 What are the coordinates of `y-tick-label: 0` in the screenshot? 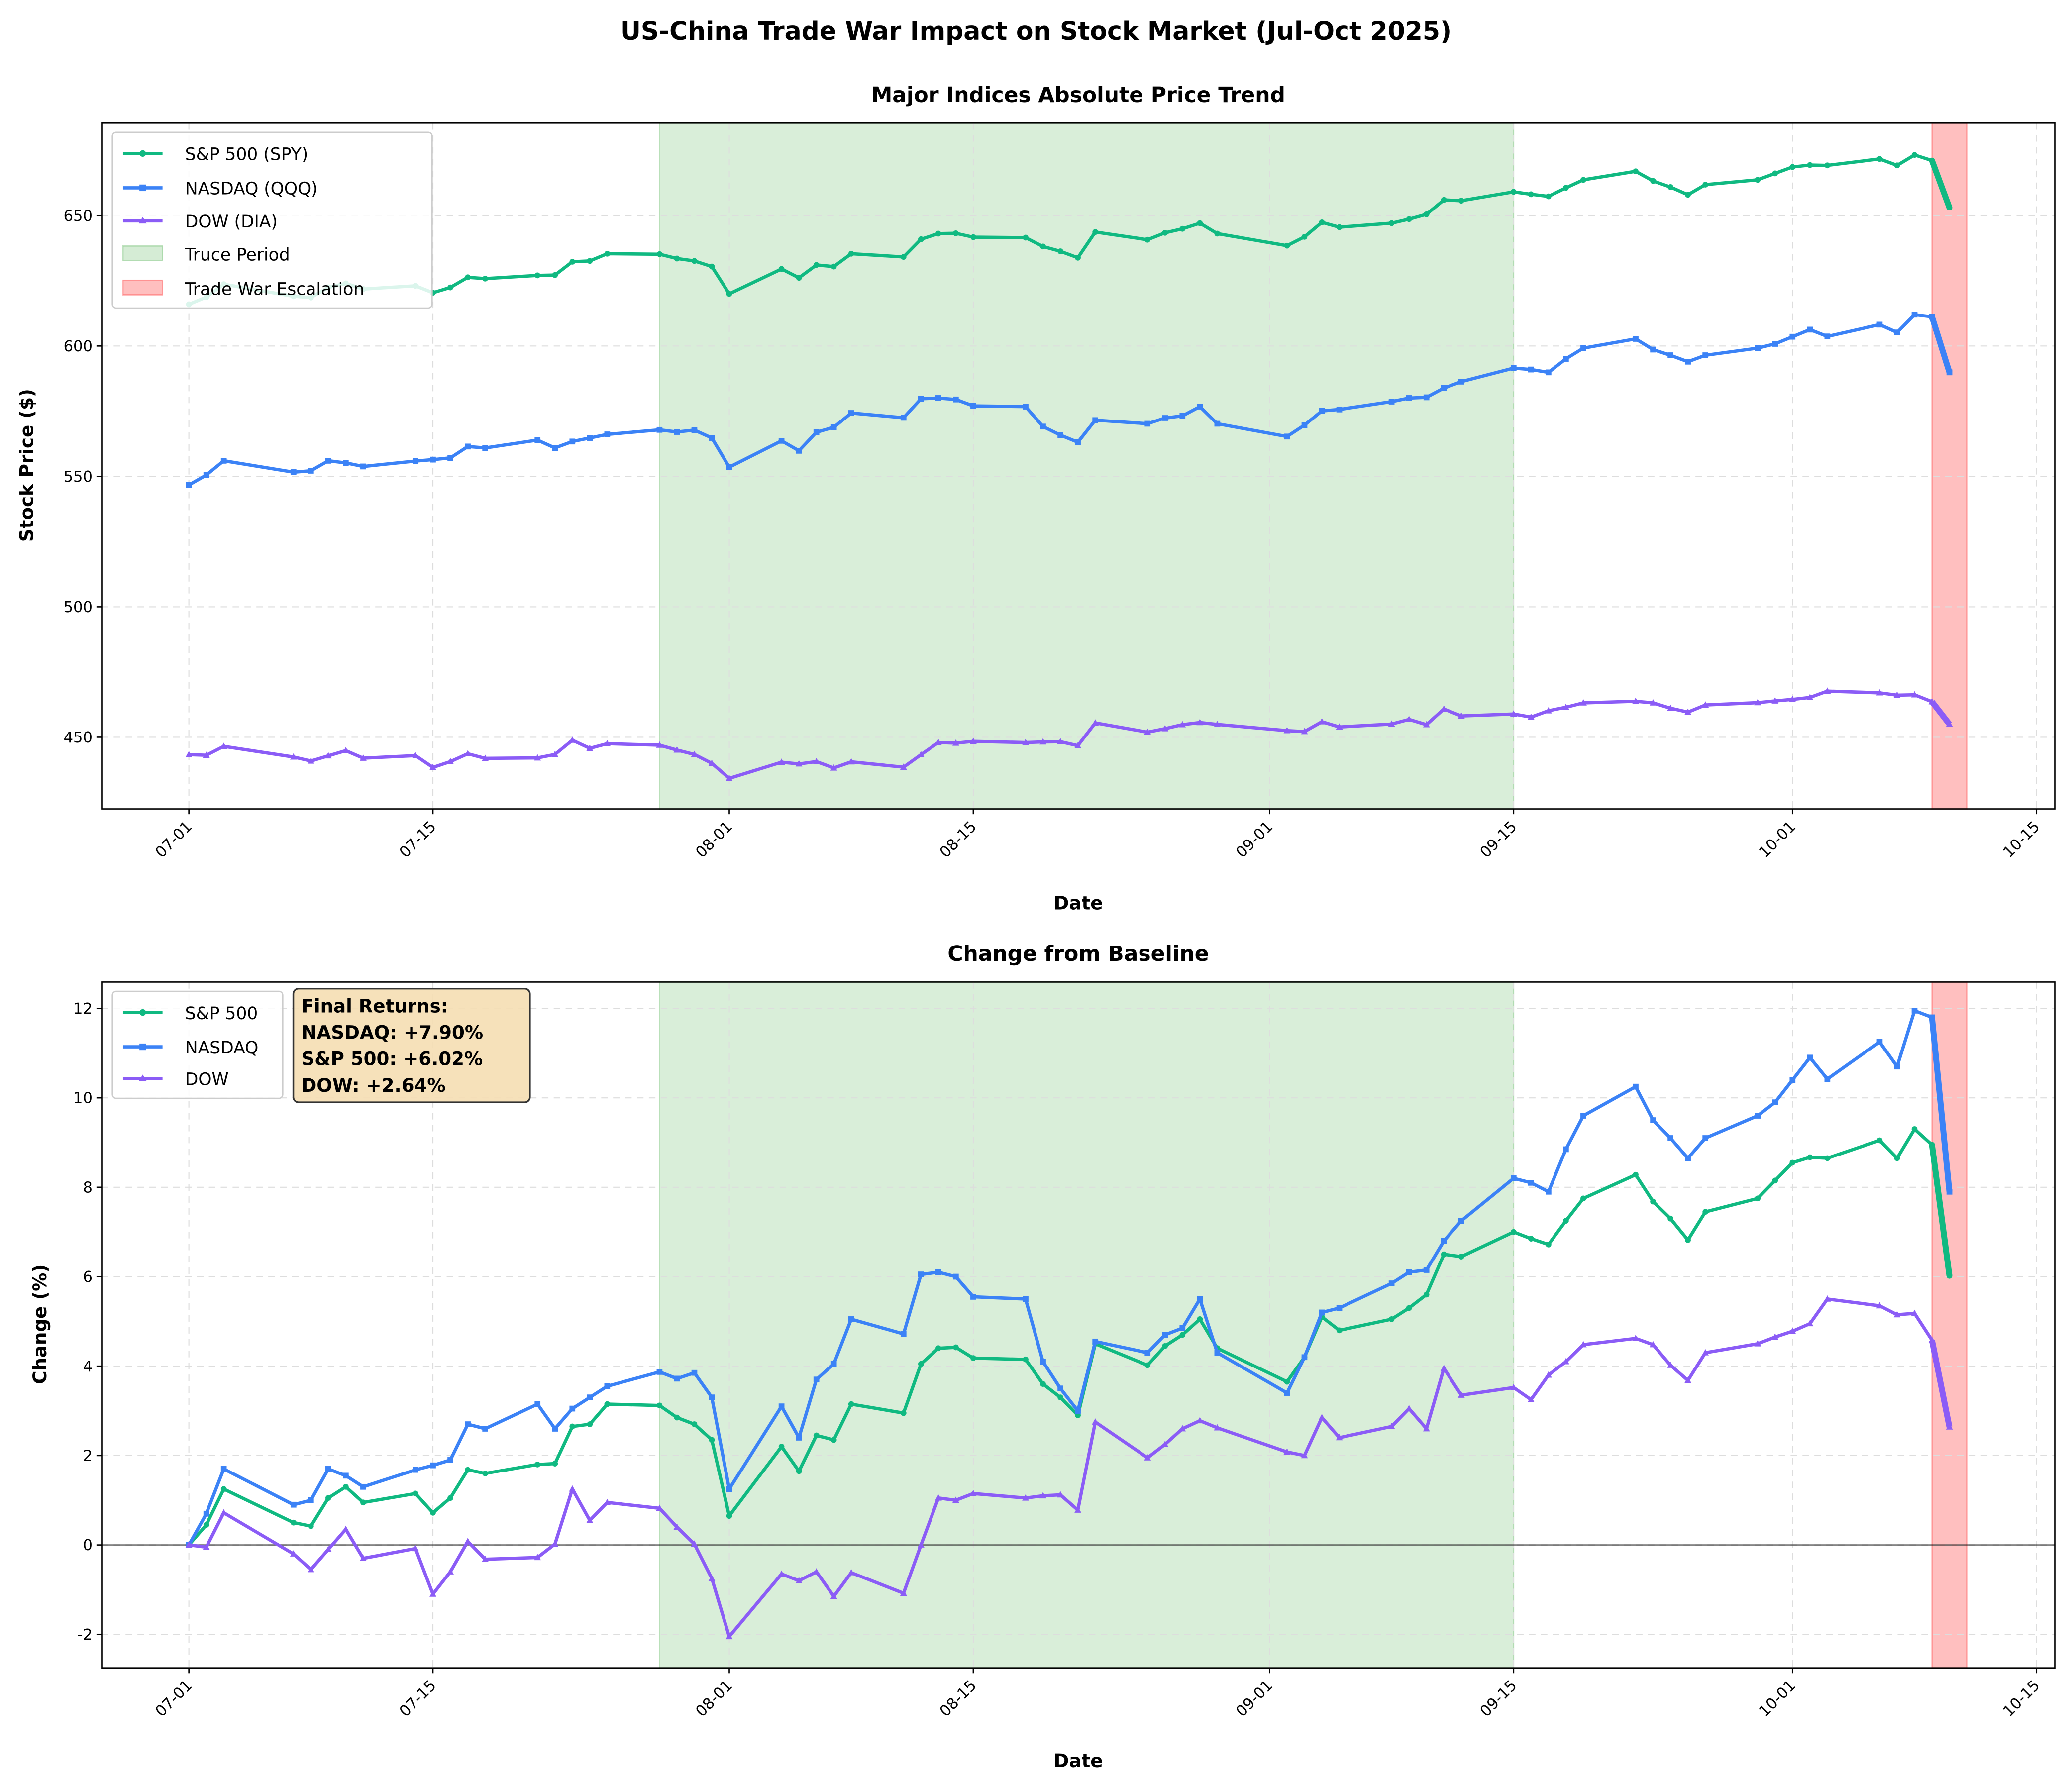 It's located at (87, 1545).